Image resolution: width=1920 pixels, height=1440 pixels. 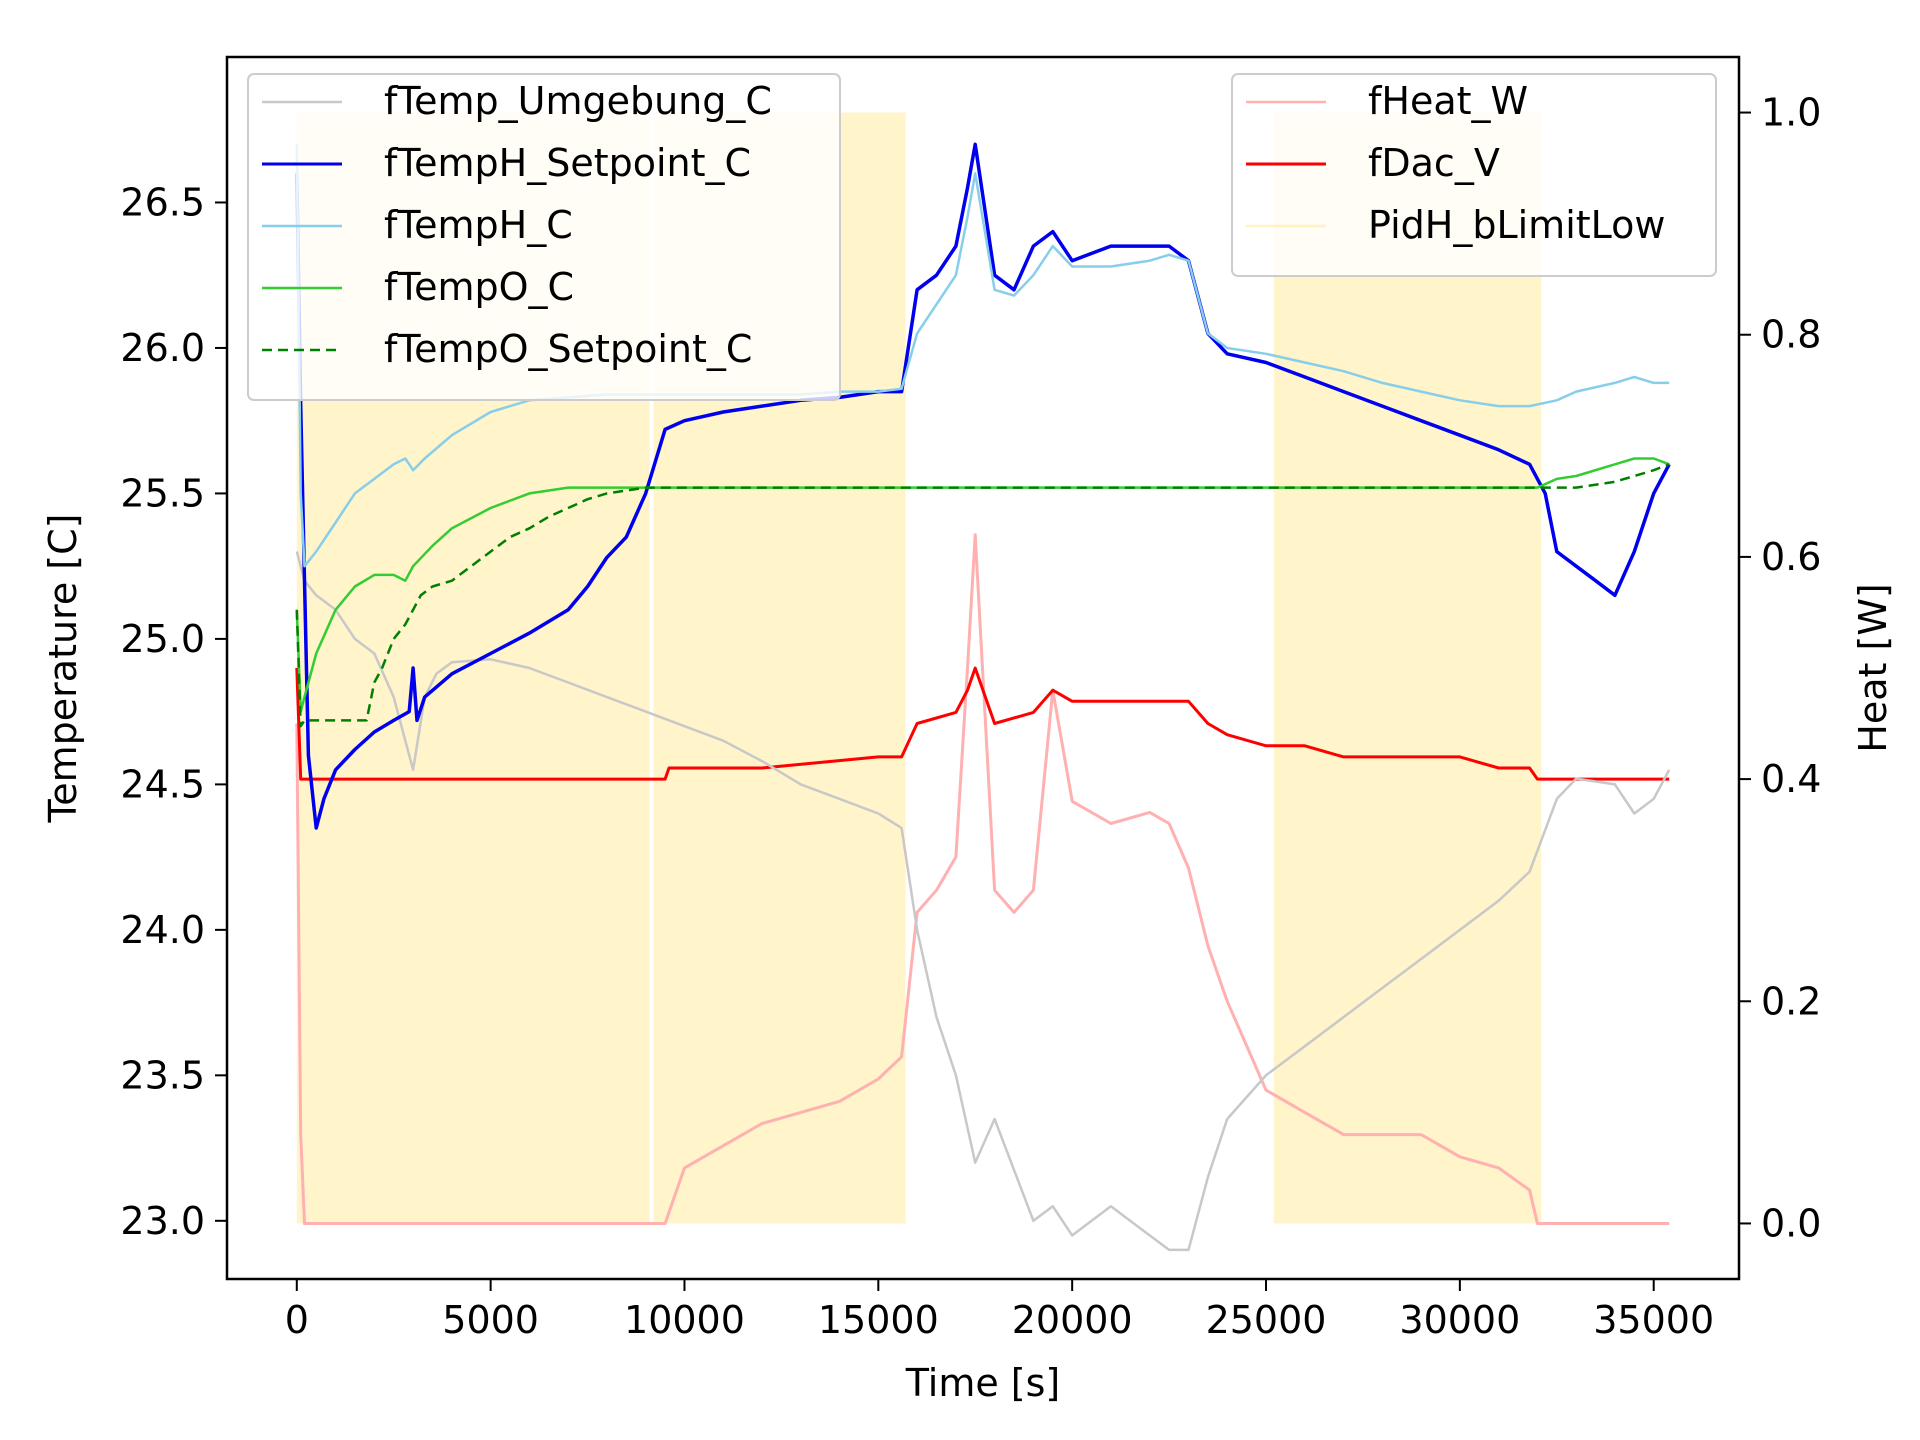 What do you see at coordinates (1448, 101) in the screenshot?
I see `legend-label-fheat-w: fHeat_W` at bounding box center [1448, 101].